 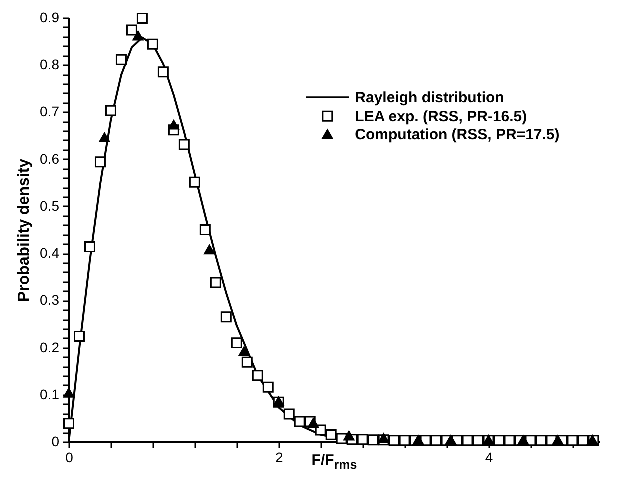 What do you see at coordinates (50, 158) in the screenshot?
I see `y-tick-label: 0.6` at bounding box center [50, 158].